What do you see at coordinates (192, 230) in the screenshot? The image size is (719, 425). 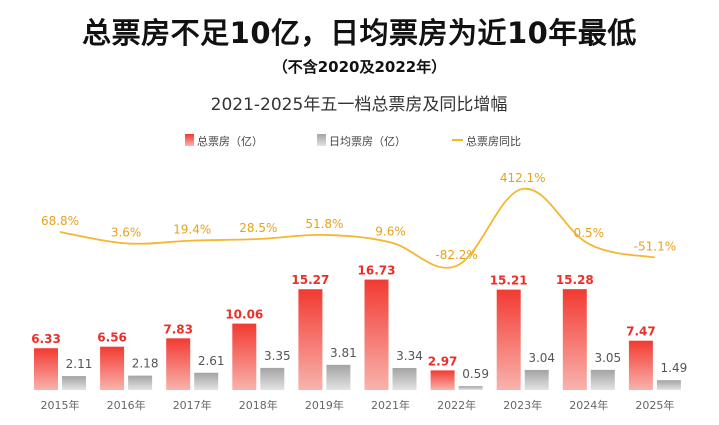 I see `label-yoy-2: 19.4%` at bounding box center [192, 230].